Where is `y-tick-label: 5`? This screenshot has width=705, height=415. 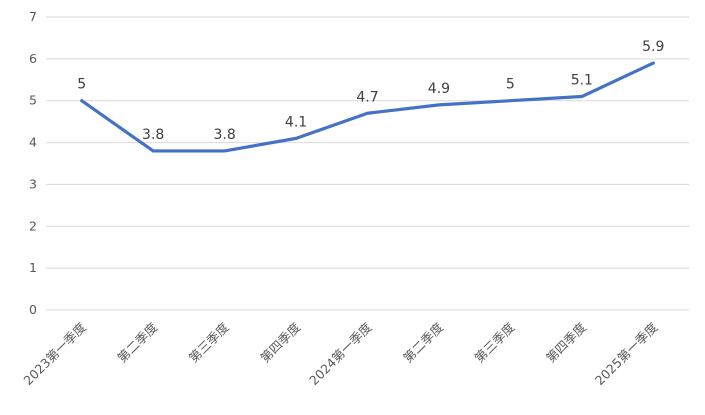 y-tick-label: 5 is located at coordinates (33, 100).